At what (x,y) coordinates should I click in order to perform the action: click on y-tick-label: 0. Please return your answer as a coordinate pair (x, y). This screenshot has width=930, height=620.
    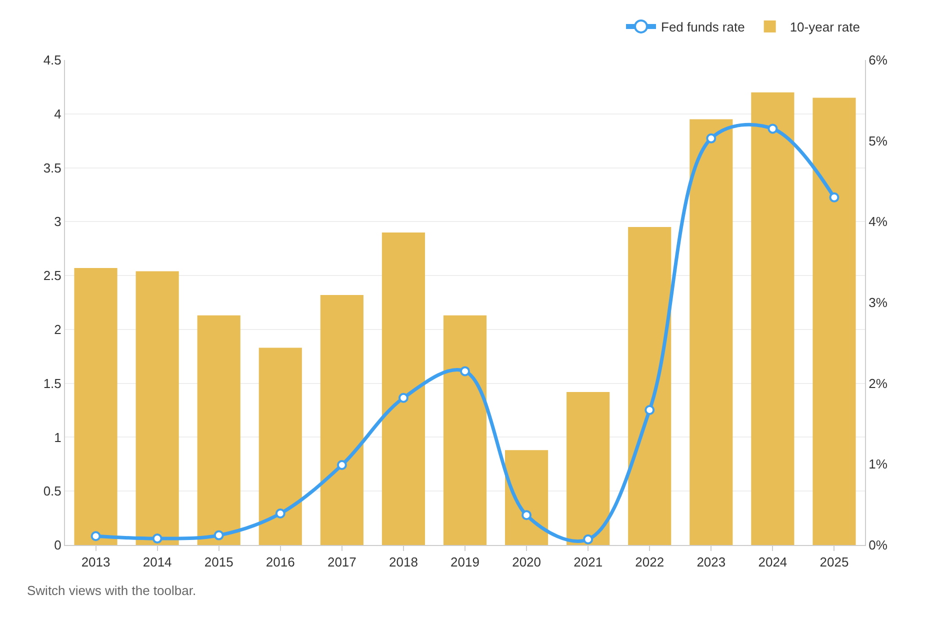
    Looking at the image, I should click on (58, 545).